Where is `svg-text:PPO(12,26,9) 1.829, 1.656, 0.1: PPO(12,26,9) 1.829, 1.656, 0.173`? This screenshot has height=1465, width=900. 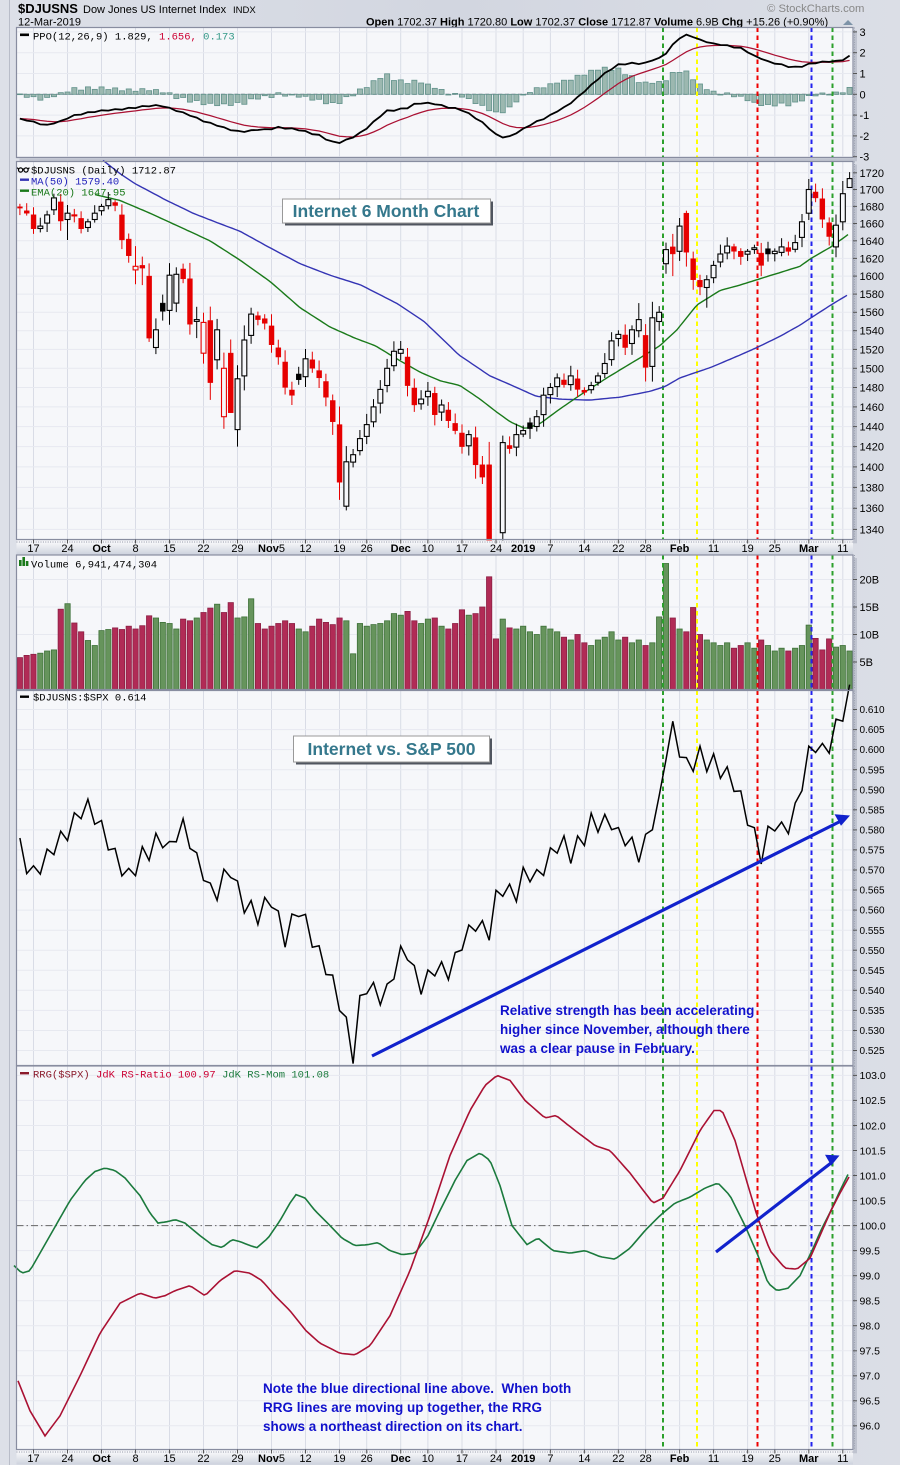
svg-text:PPO(12,26,9) 1.829, 1.656, 0.1: PPO(12,26,9) 1.829, 1.656, 0.173 is located at coordinates (134, 38).